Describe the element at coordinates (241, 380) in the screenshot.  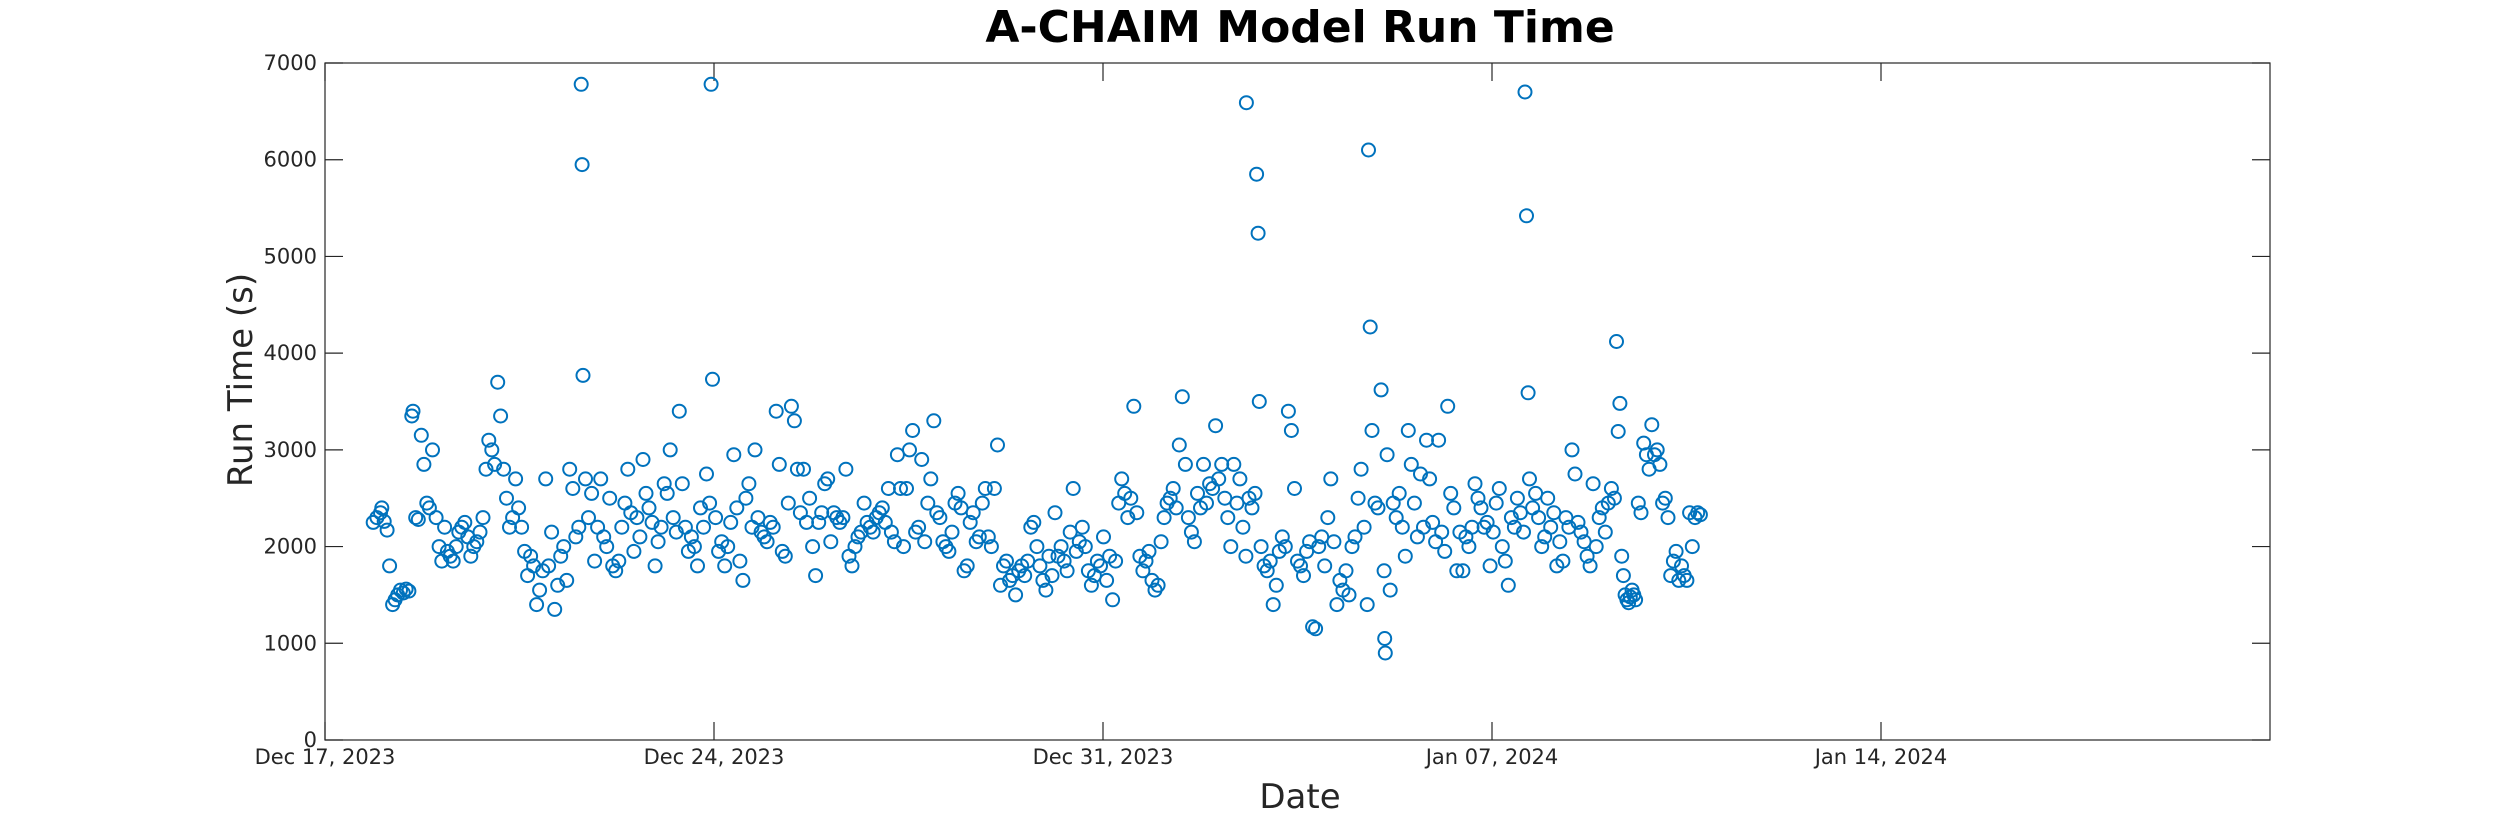
I see `y-axis-label: Run Time (s)` at that location.